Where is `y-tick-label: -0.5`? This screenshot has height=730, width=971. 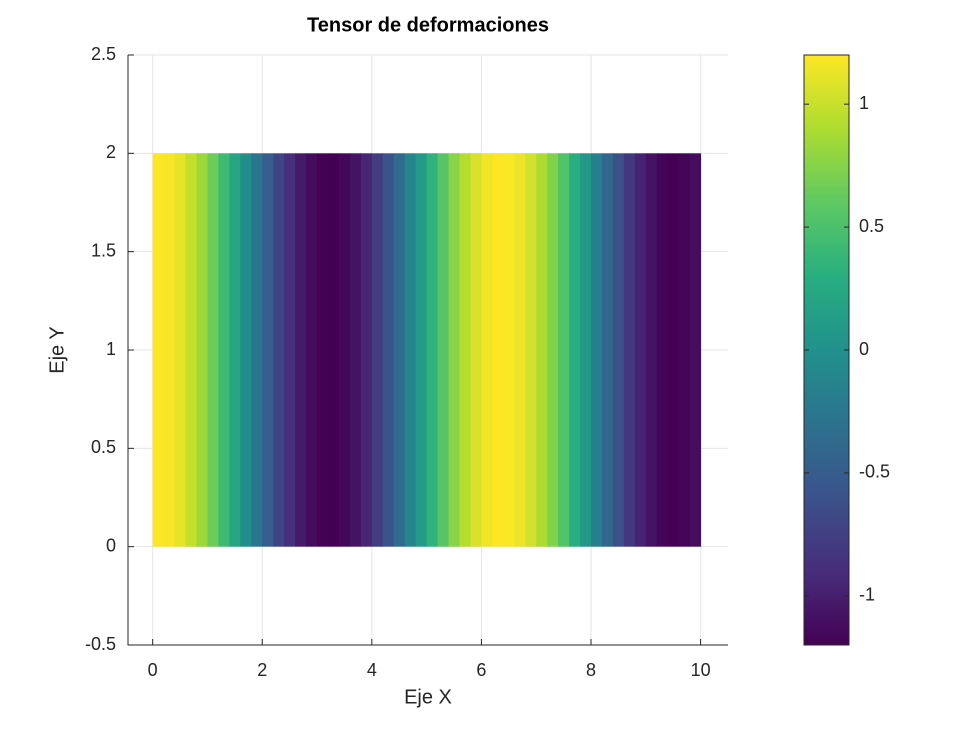
y-tick-label: -0.5 is located at coordinates (100, 644).